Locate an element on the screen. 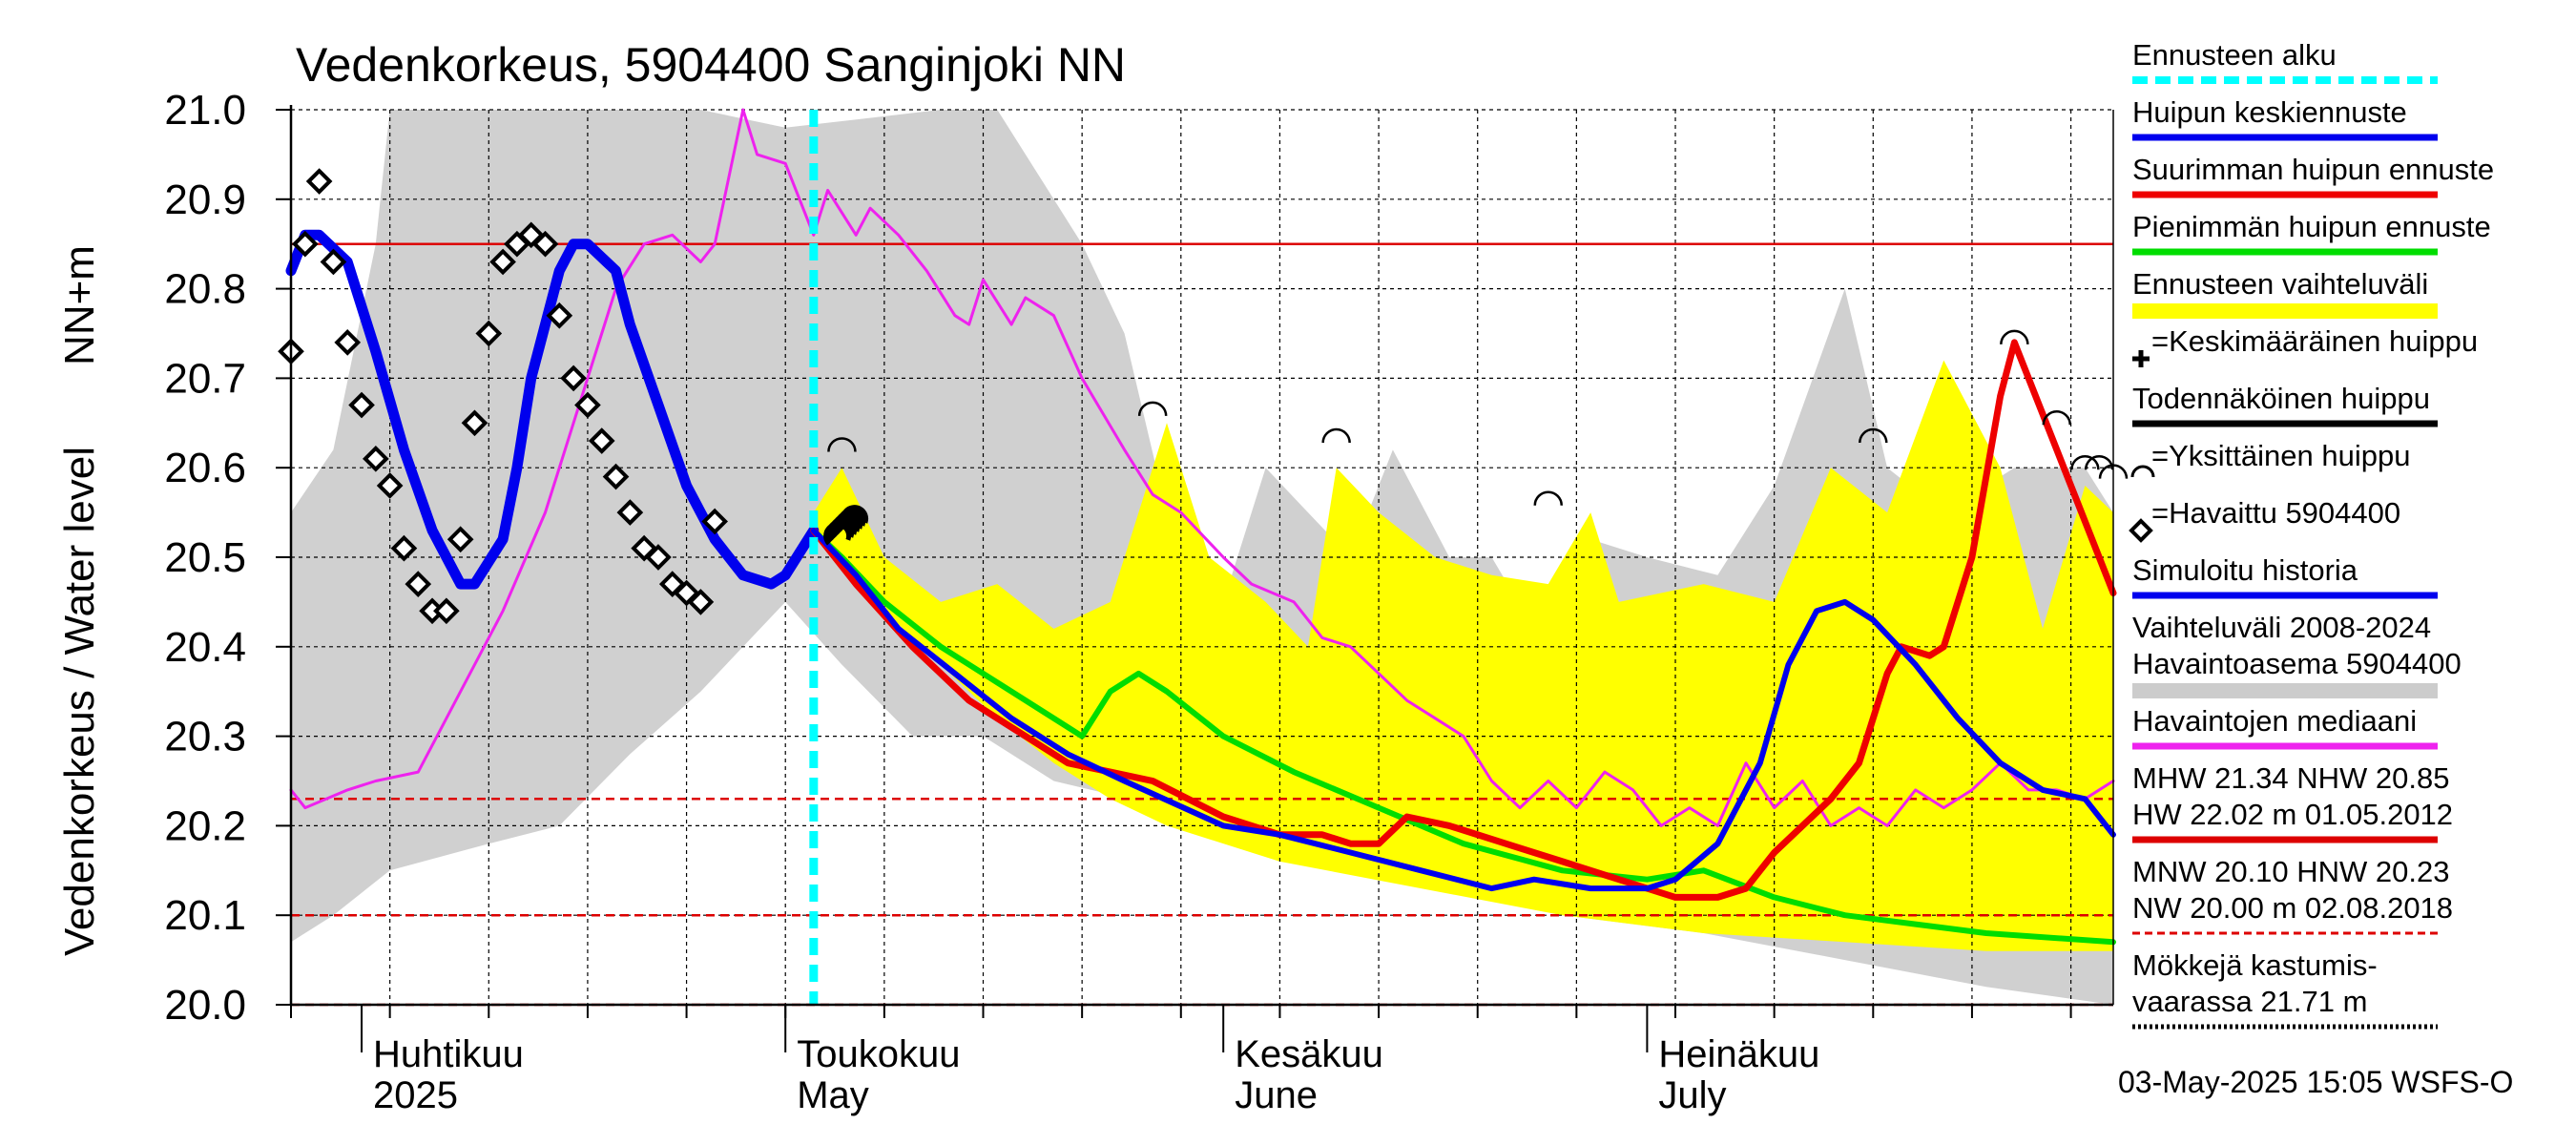  y-tick-label: 20.0 is located at coordinates (205, 1005).